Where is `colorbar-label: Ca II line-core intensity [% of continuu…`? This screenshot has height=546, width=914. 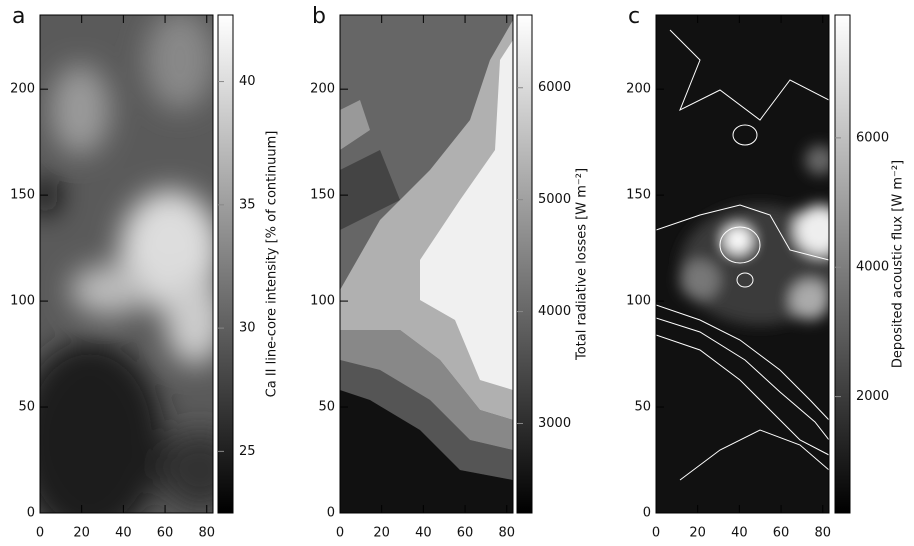 colorbar-label: Ca II line-core intensity [% of continuu… is located at coordinates (272, 264).